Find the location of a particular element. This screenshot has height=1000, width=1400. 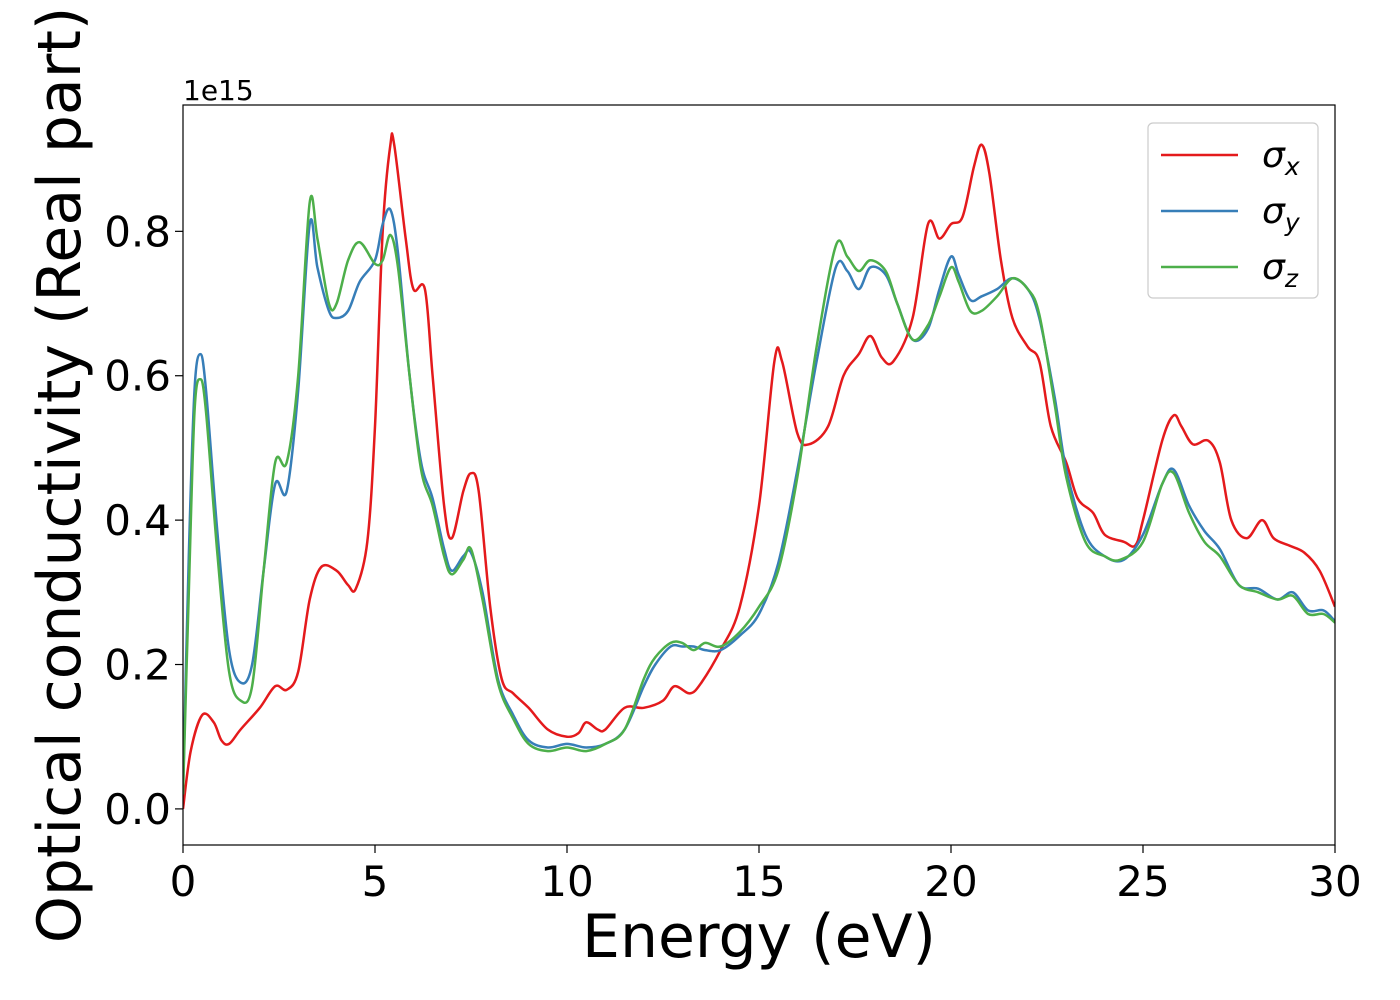

y-tick-label: 0.0 is located at coordinates (137, 809).